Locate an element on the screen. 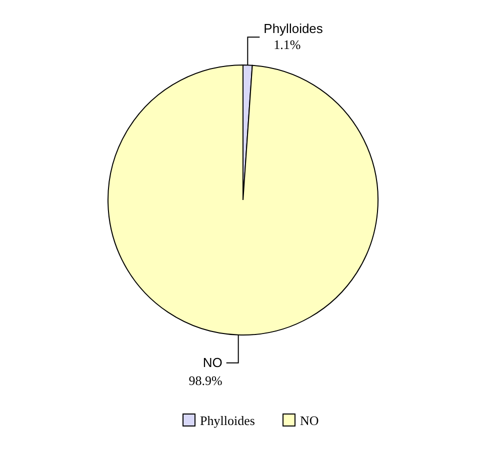 The width and height of the screenshot is (487, 457). legend-label: Phylloides is located at coordinates (227, 420).